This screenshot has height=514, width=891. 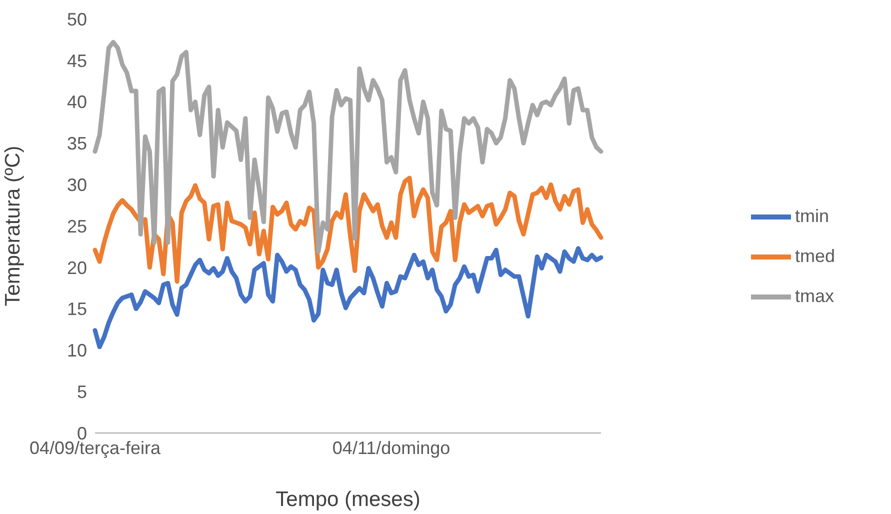 I want to click on x-tick-label: 04/11/domingo, so click(x=391, y=448).